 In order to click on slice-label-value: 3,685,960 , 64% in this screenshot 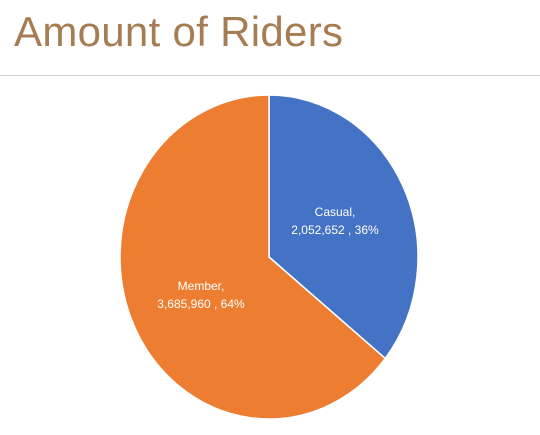, I will do `click(201, 304)`.